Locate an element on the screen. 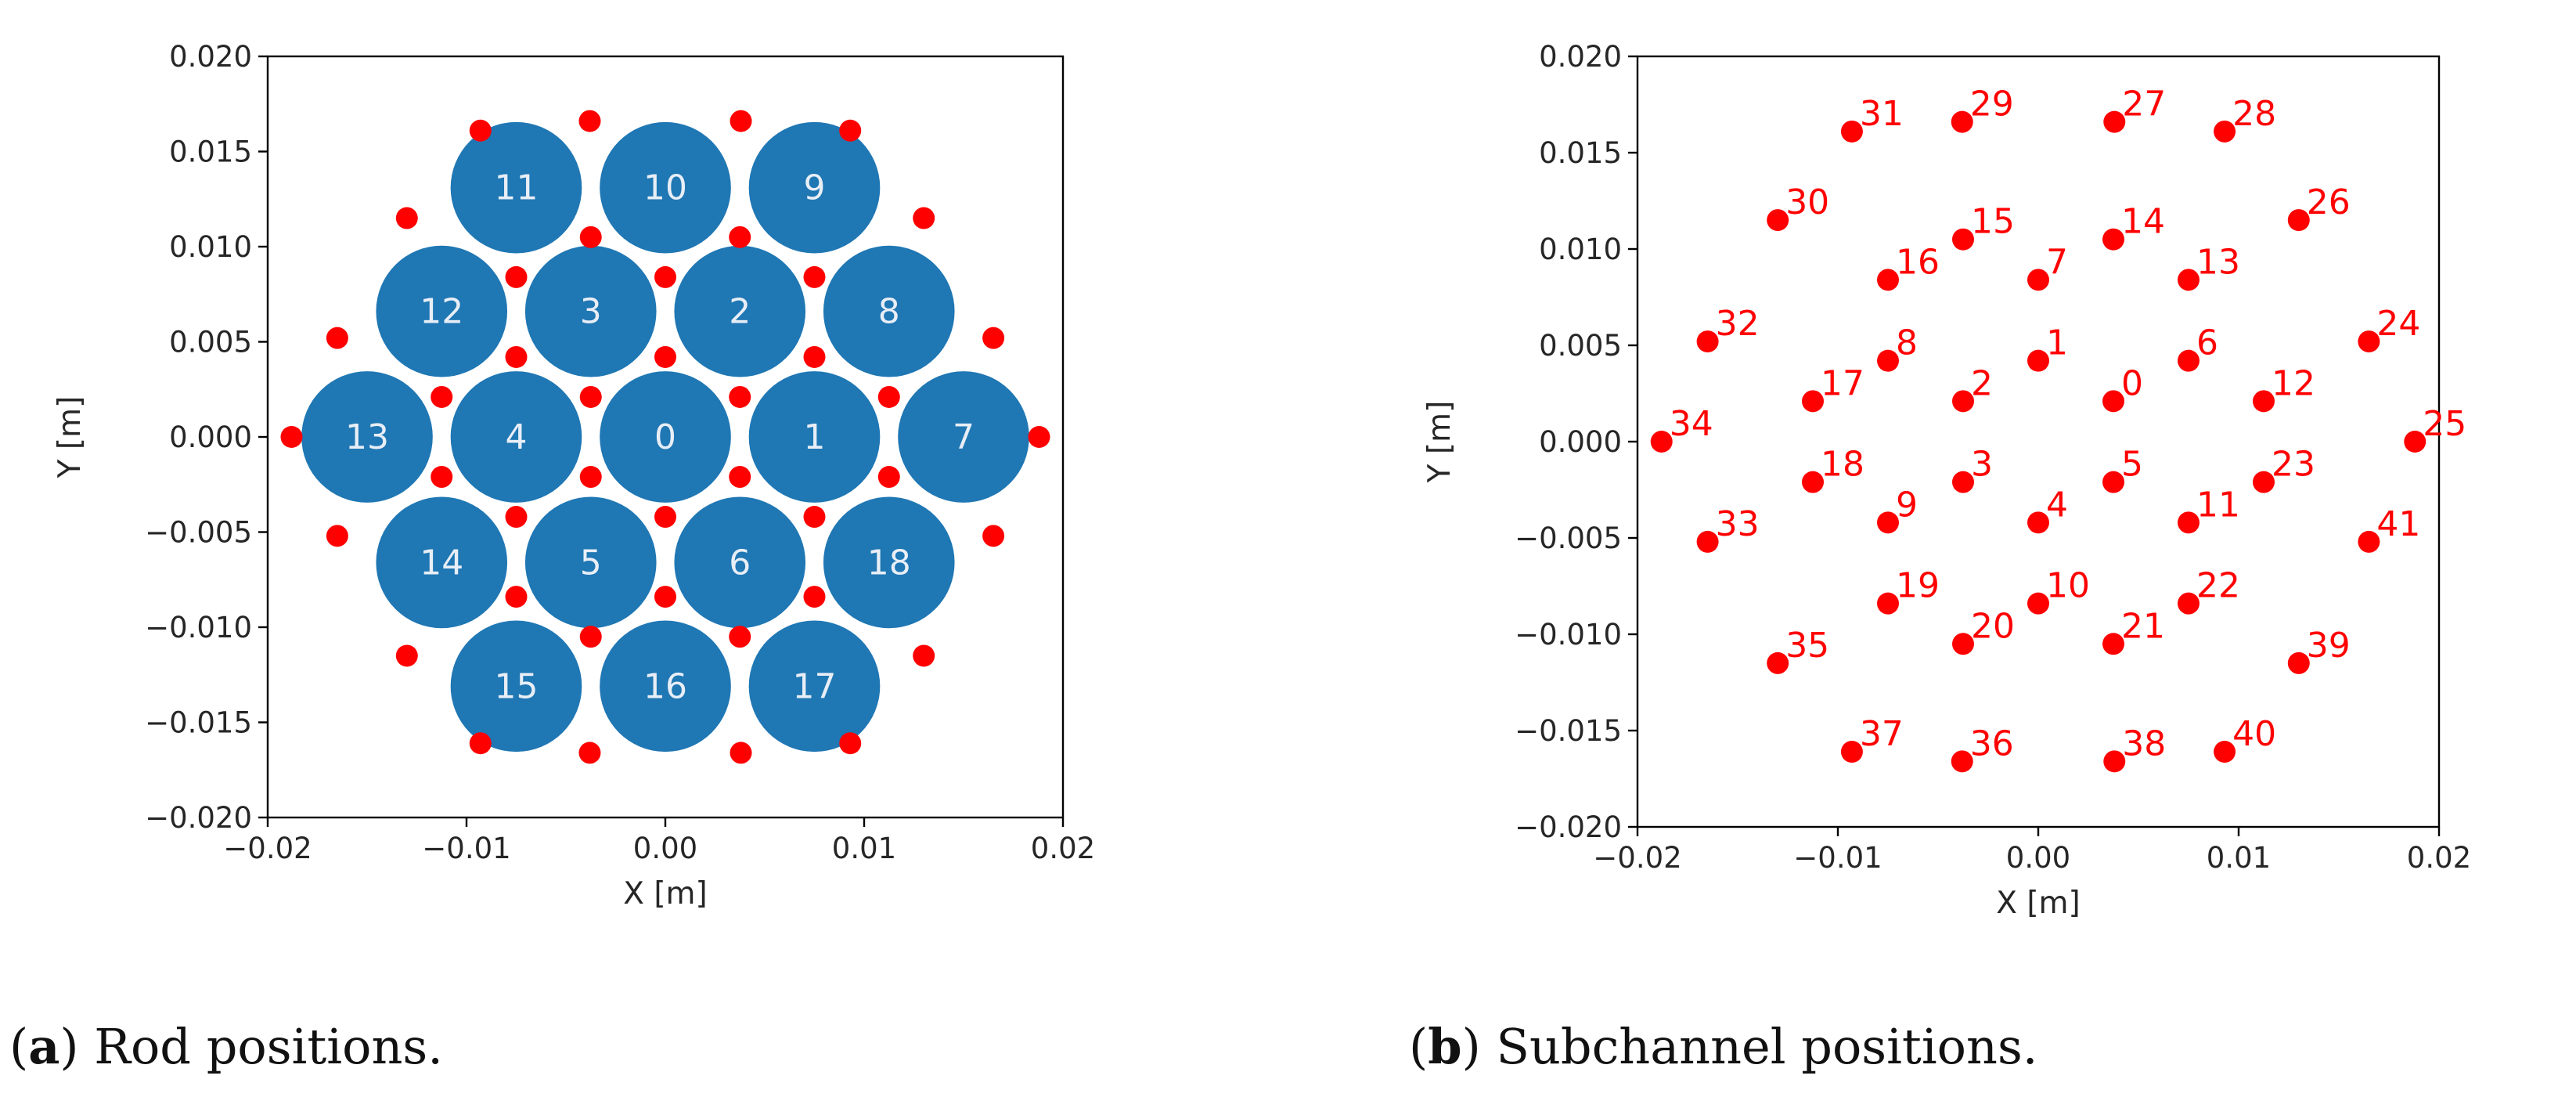  subchannel-label: 33 is located at coordinates (1738, 524).